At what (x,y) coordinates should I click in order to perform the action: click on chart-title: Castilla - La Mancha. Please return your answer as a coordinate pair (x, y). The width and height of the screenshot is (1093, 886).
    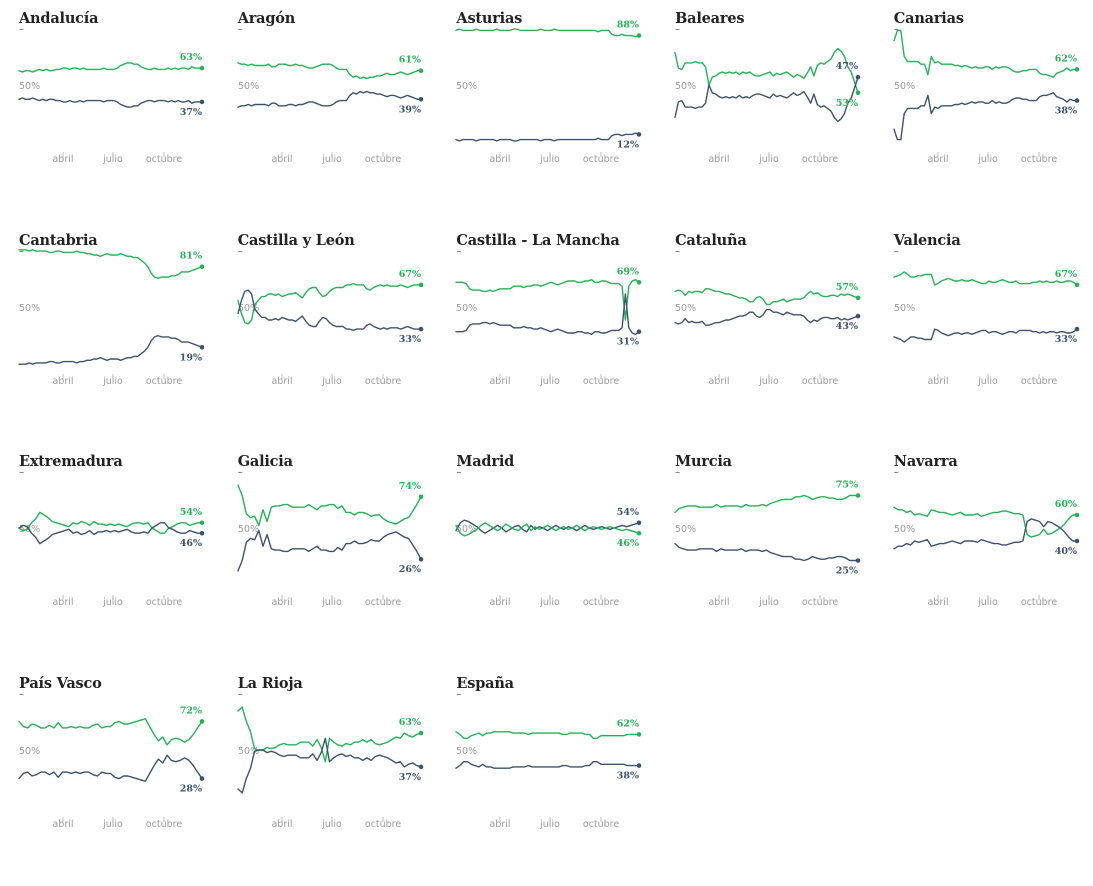
    Looking at the image, I should click on (538, 240).